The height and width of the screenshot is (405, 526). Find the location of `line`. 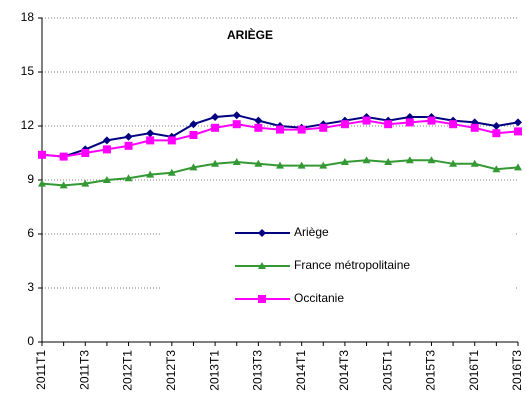

line is located at coordinates (280, 136).